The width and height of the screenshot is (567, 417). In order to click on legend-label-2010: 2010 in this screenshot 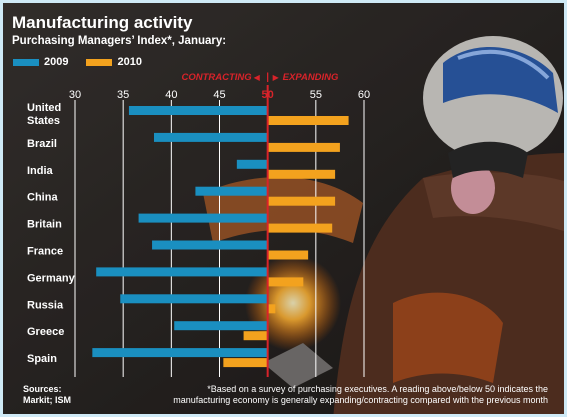, I will do `click(129, 62)`.